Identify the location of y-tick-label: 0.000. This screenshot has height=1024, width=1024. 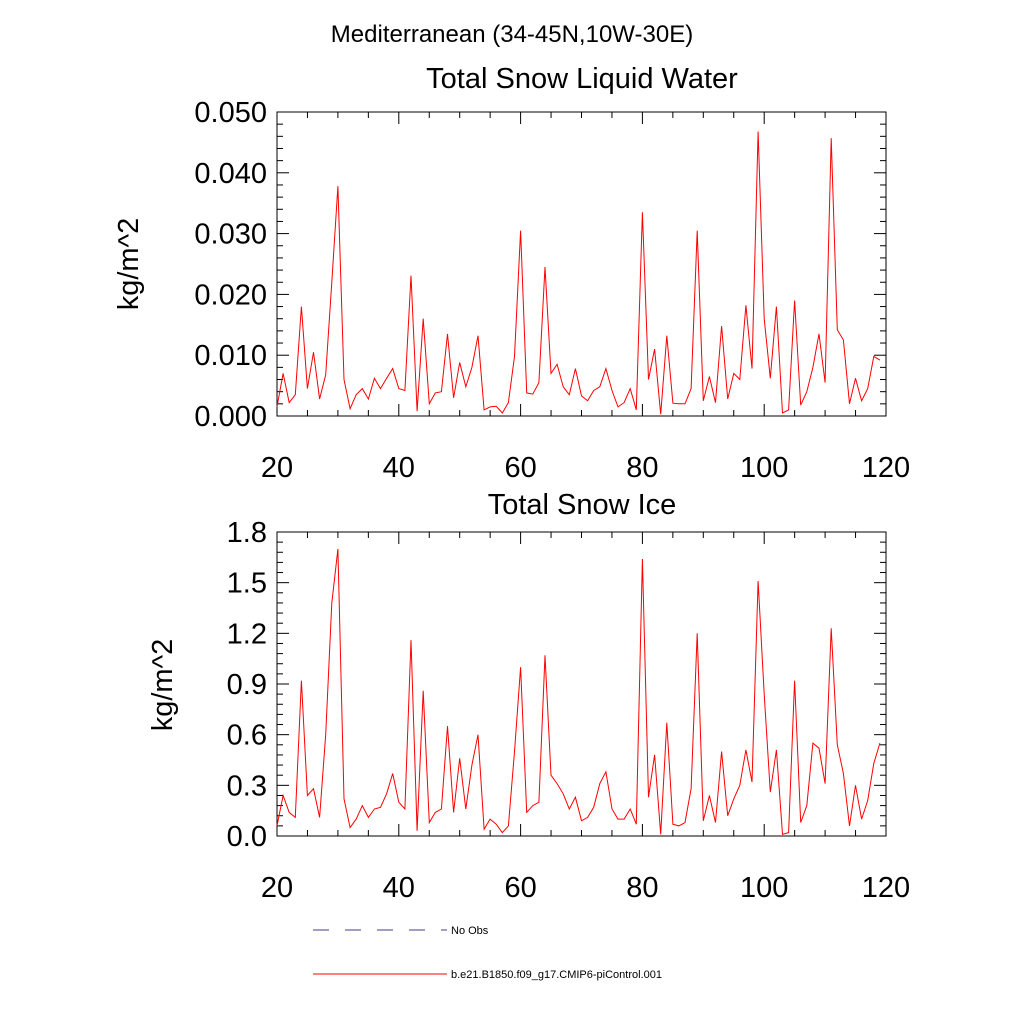
(230, 417).